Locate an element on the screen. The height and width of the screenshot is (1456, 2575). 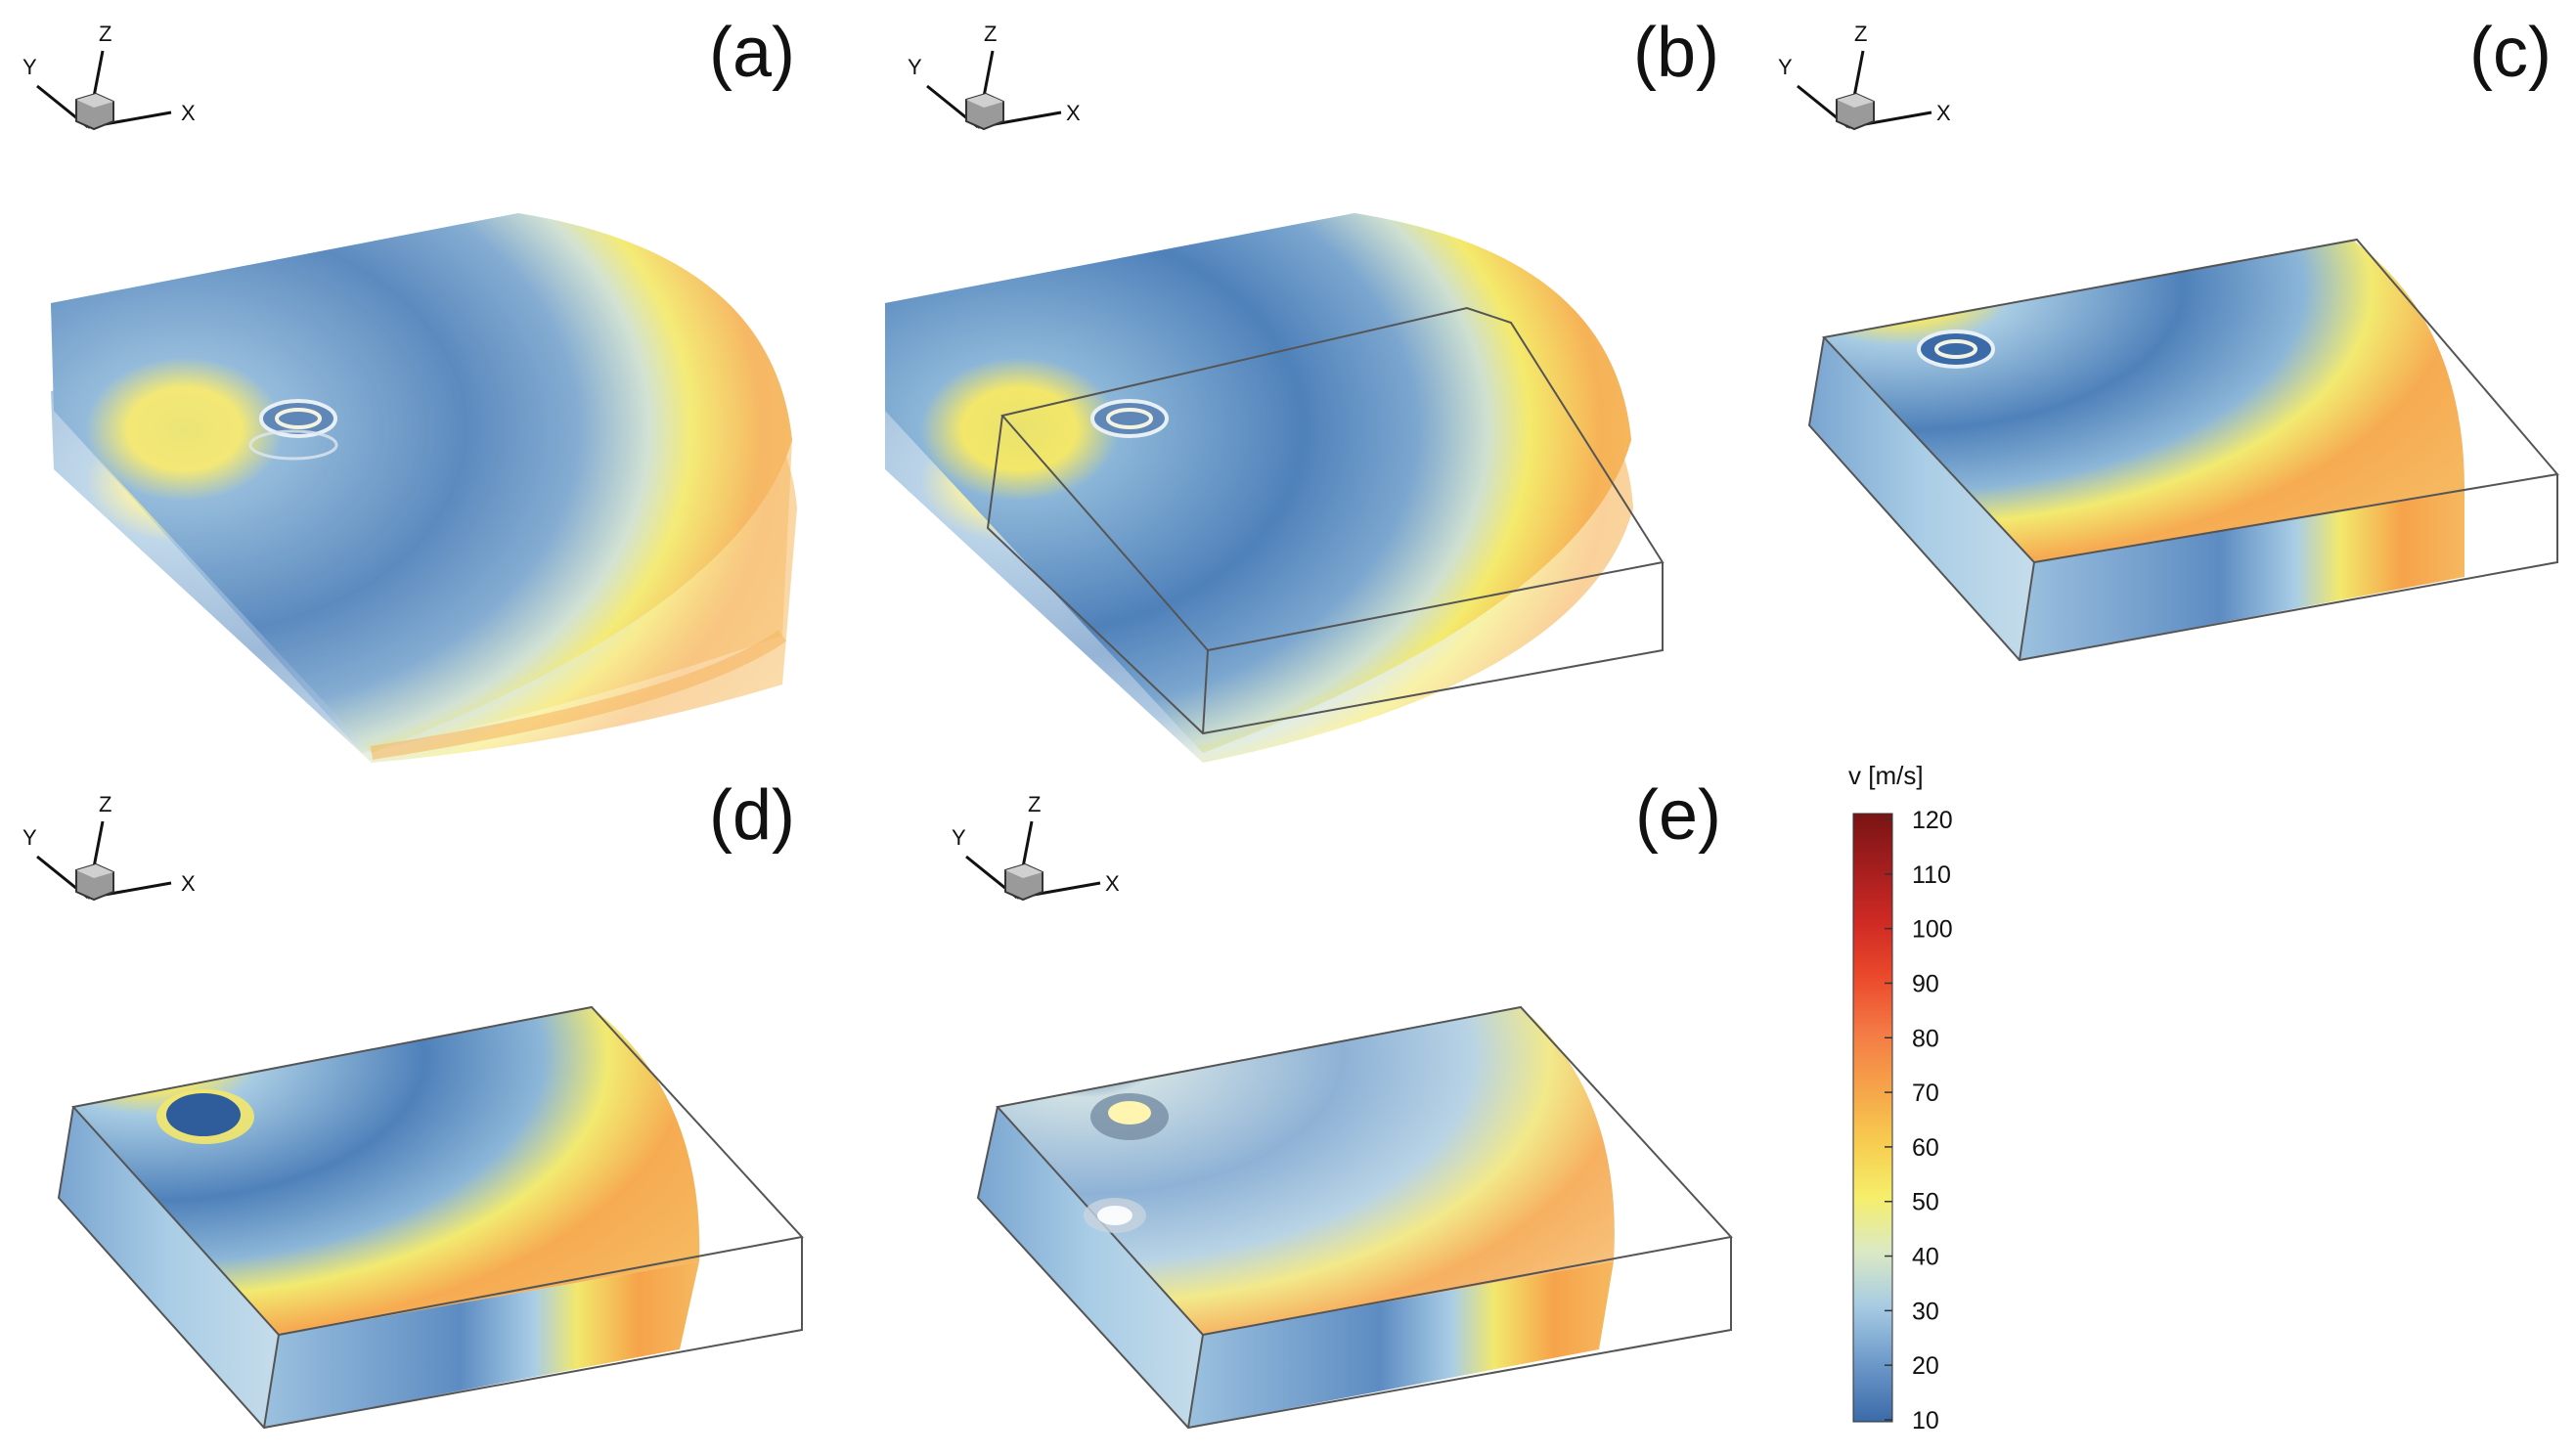
axis-triad-a: X Z Y is located at coordinates (109, 76).